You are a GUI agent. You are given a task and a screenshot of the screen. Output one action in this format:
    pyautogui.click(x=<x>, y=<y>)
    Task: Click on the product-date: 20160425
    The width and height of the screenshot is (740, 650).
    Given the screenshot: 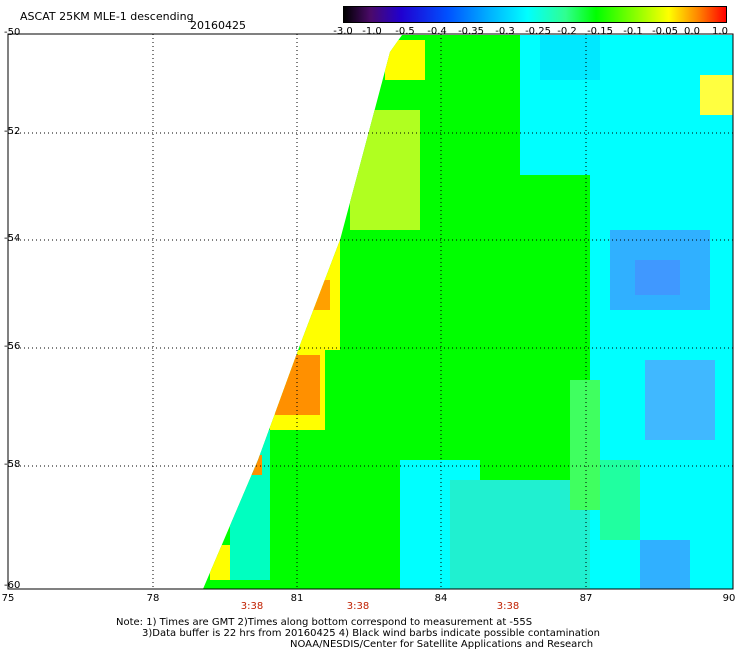 What is the action you would take?
    pyautogui.click(x=218, y=25)
    